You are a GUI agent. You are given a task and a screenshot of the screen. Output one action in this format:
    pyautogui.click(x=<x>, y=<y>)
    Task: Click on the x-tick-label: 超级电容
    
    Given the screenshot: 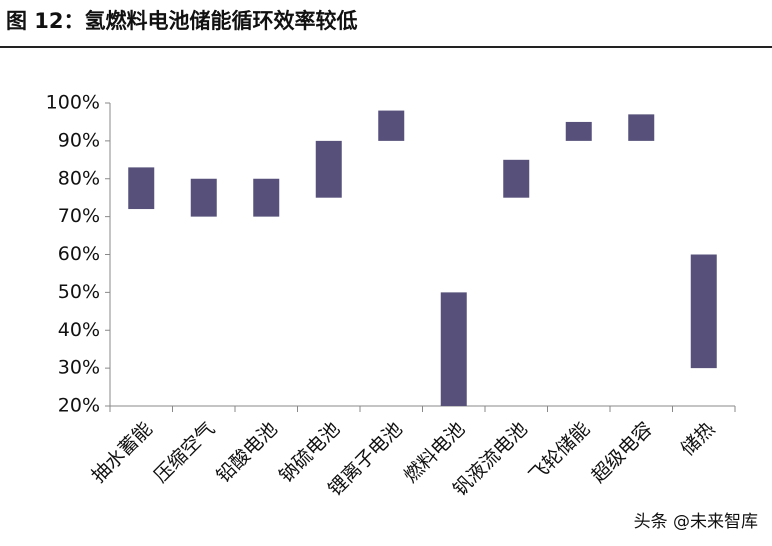 What is the action you would take?
    pyautogui.click(x=621, y=452)
    